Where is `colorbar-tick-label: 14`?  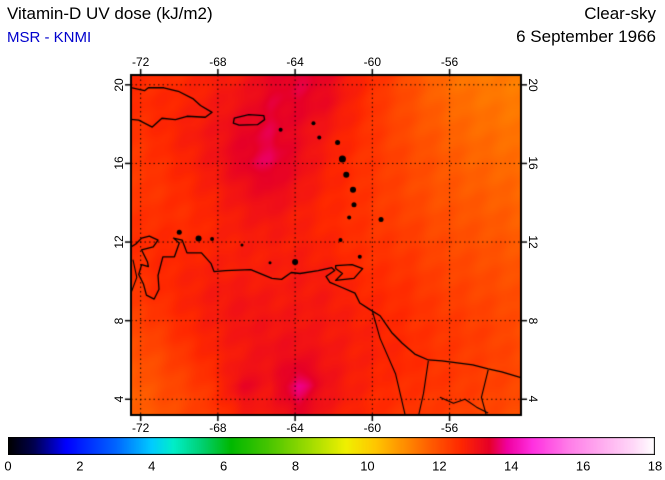
colorbar-tick-label: 14 is located at coordinates (511, 466).